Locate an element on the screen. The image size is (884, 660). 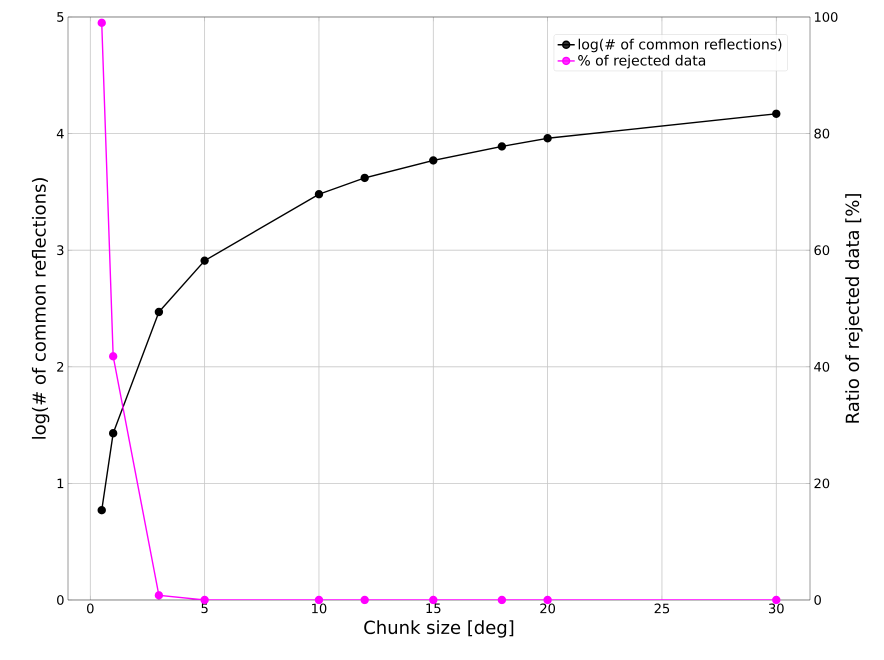
y2-tick-label: 100 is located at coordinates (826, 17).